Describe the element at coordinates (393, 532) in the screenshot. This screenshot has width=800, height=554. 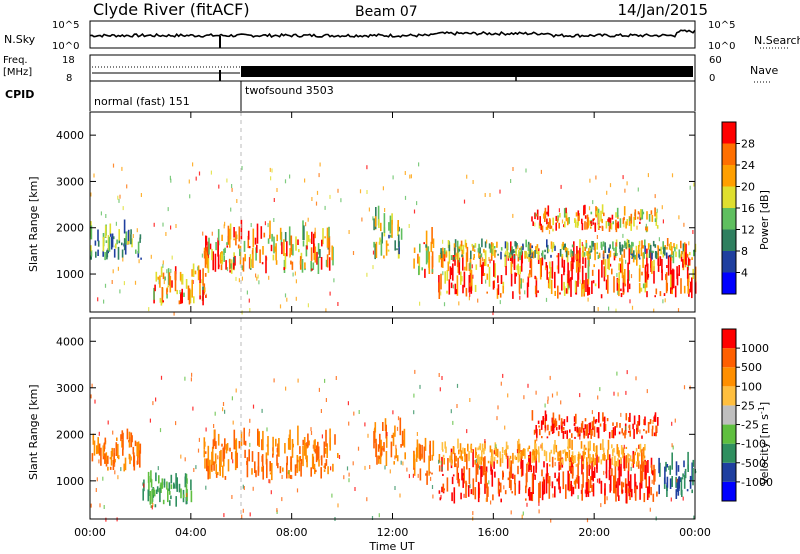
I see `x-tick-label: 12:00` at that location.